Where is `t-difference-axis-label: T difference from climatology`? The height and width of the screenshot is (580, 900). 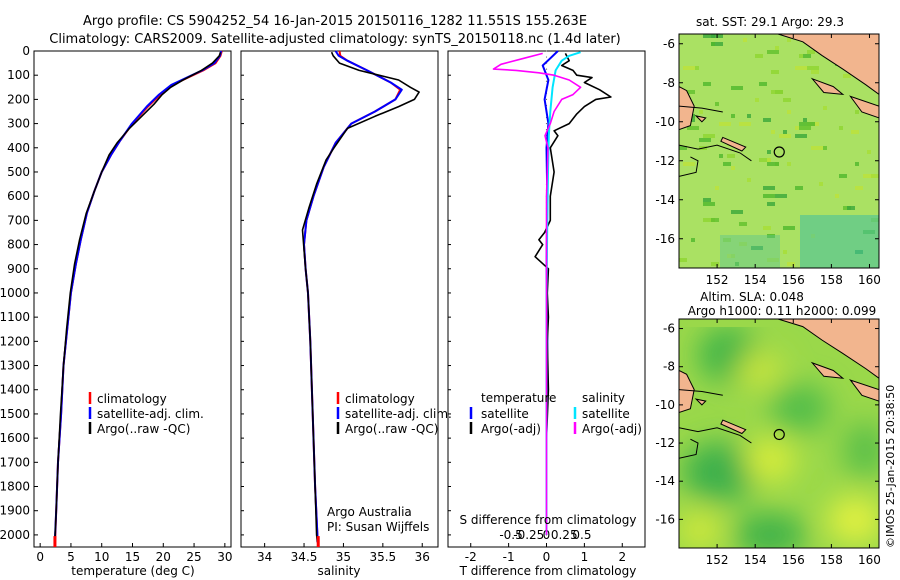
t-difference-axis-label: T difference from climatology is located at coordinates (548, 571).